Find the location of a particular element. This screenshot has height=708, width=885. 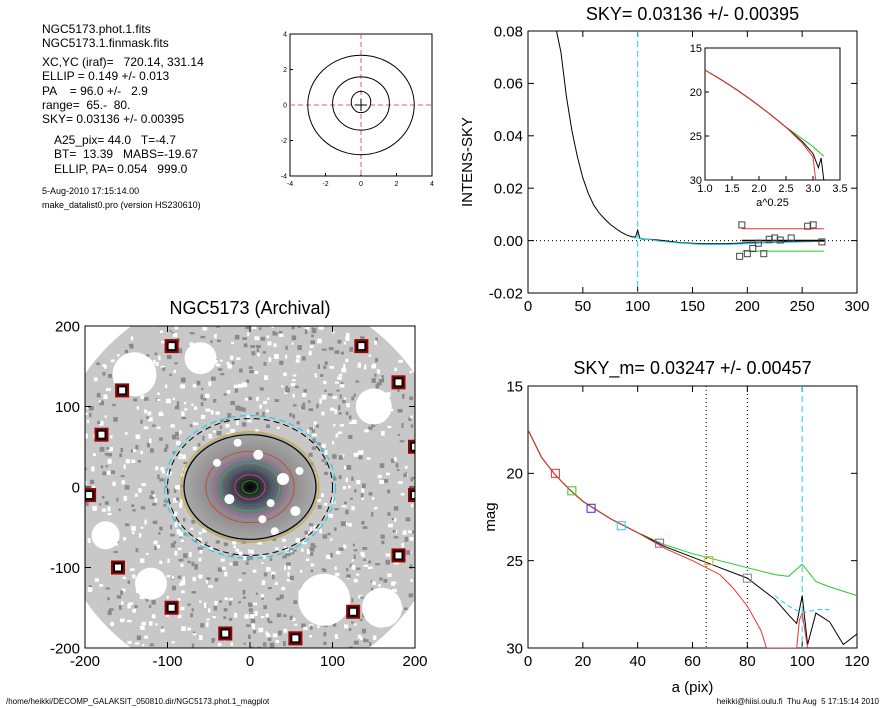

sky-ytick-label: -0.02 is located at coordinates (506, 293).